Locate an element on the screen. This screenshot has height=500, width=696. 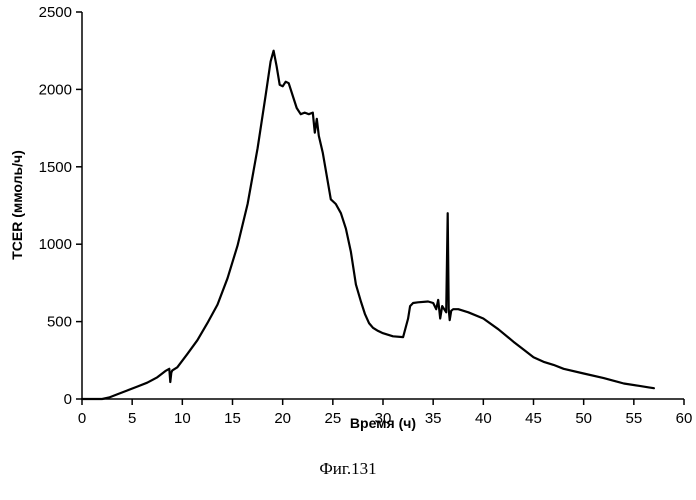
y-tick-label: 1000 is located at coordinates (55, 244).